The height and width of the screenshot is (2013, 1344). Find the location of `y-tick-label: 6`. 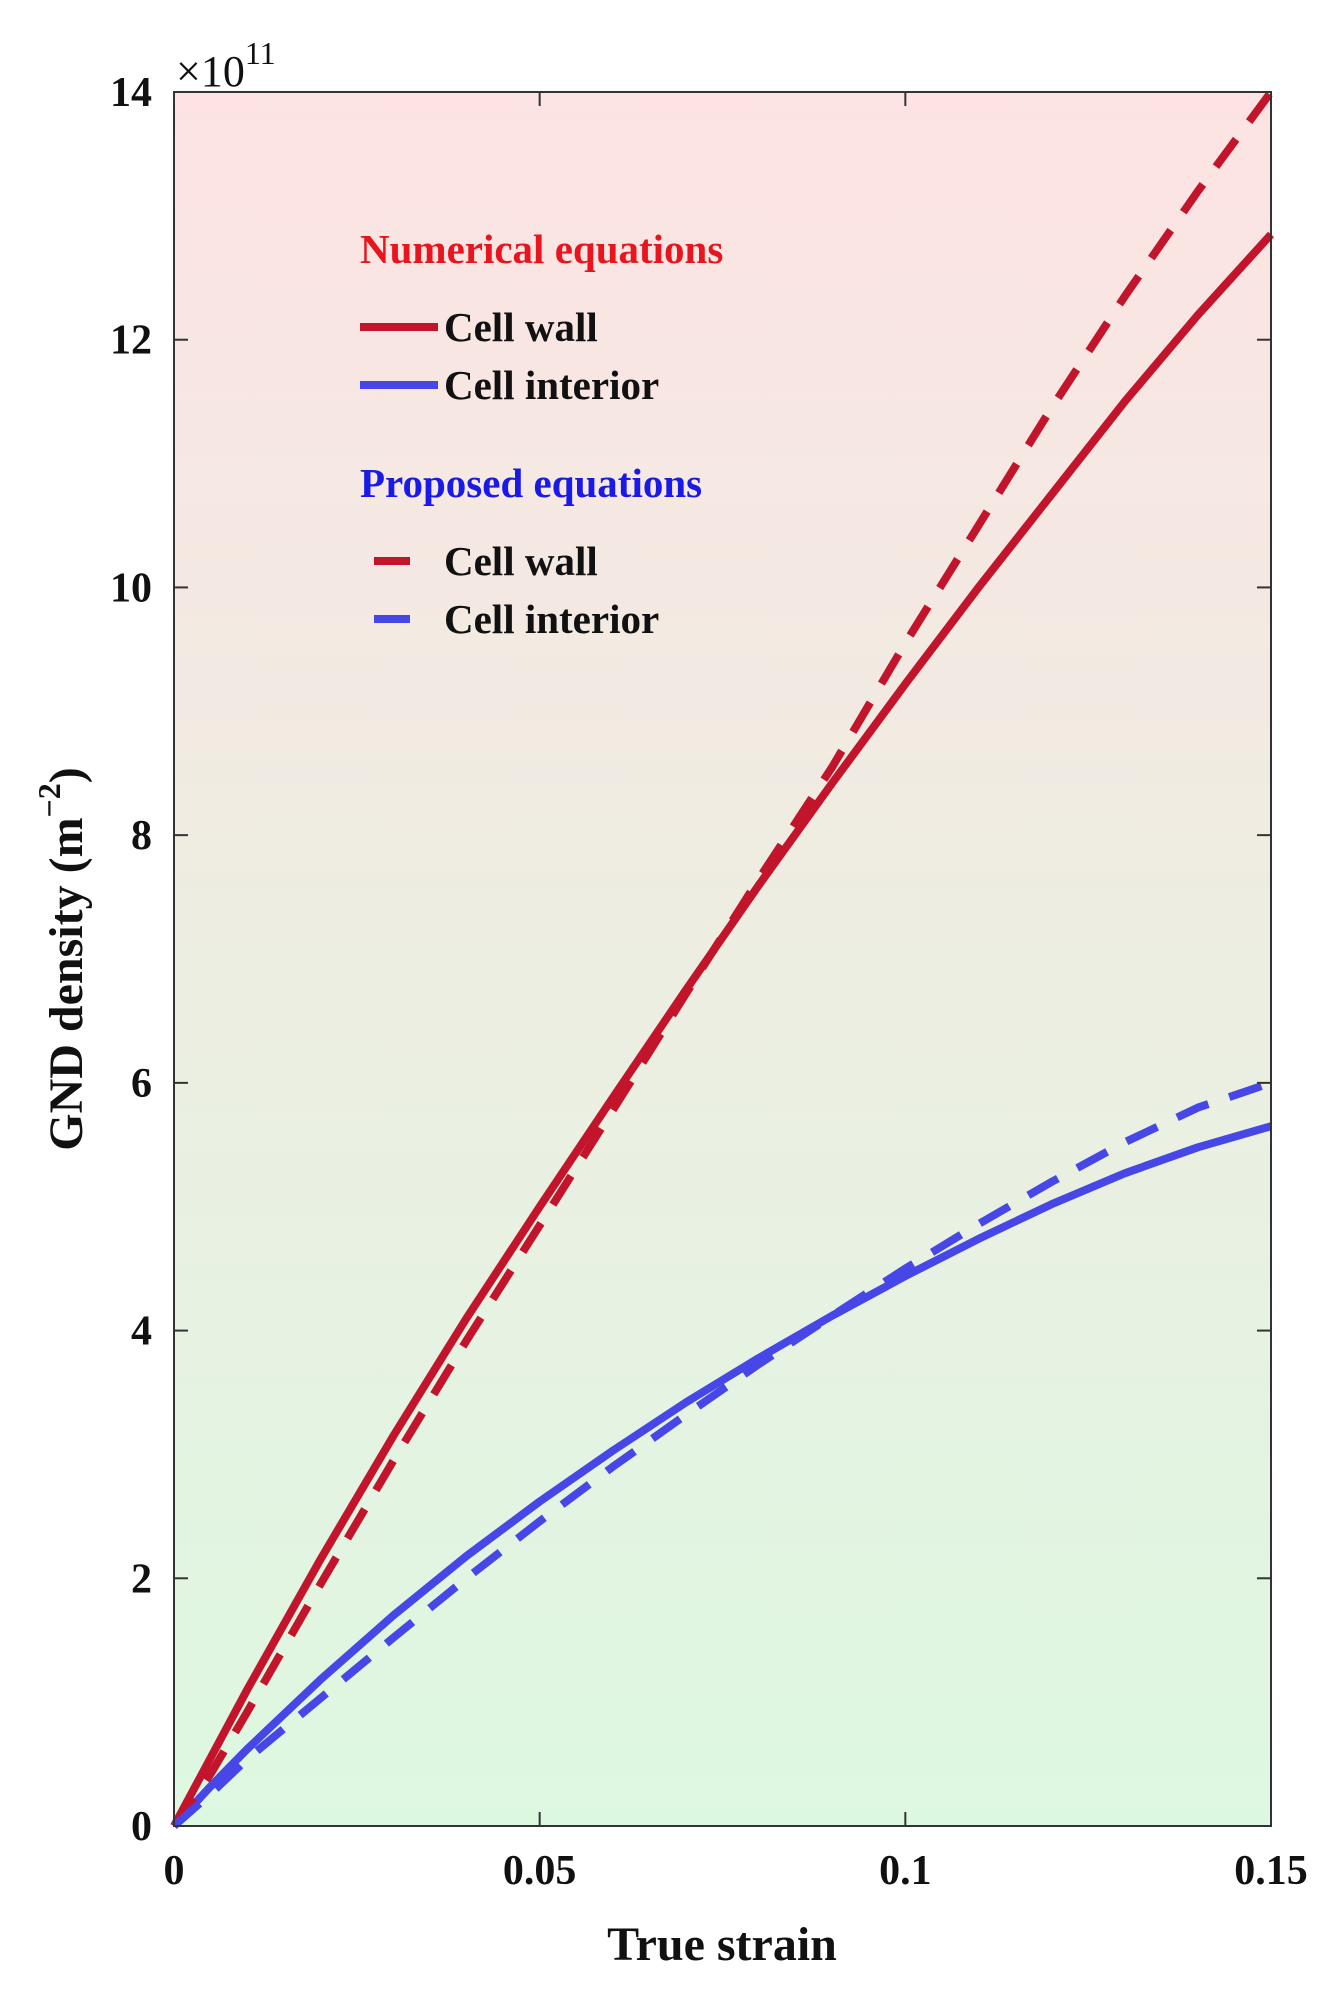

y-tick-label: 6 is located at coordinates (141, 1084).